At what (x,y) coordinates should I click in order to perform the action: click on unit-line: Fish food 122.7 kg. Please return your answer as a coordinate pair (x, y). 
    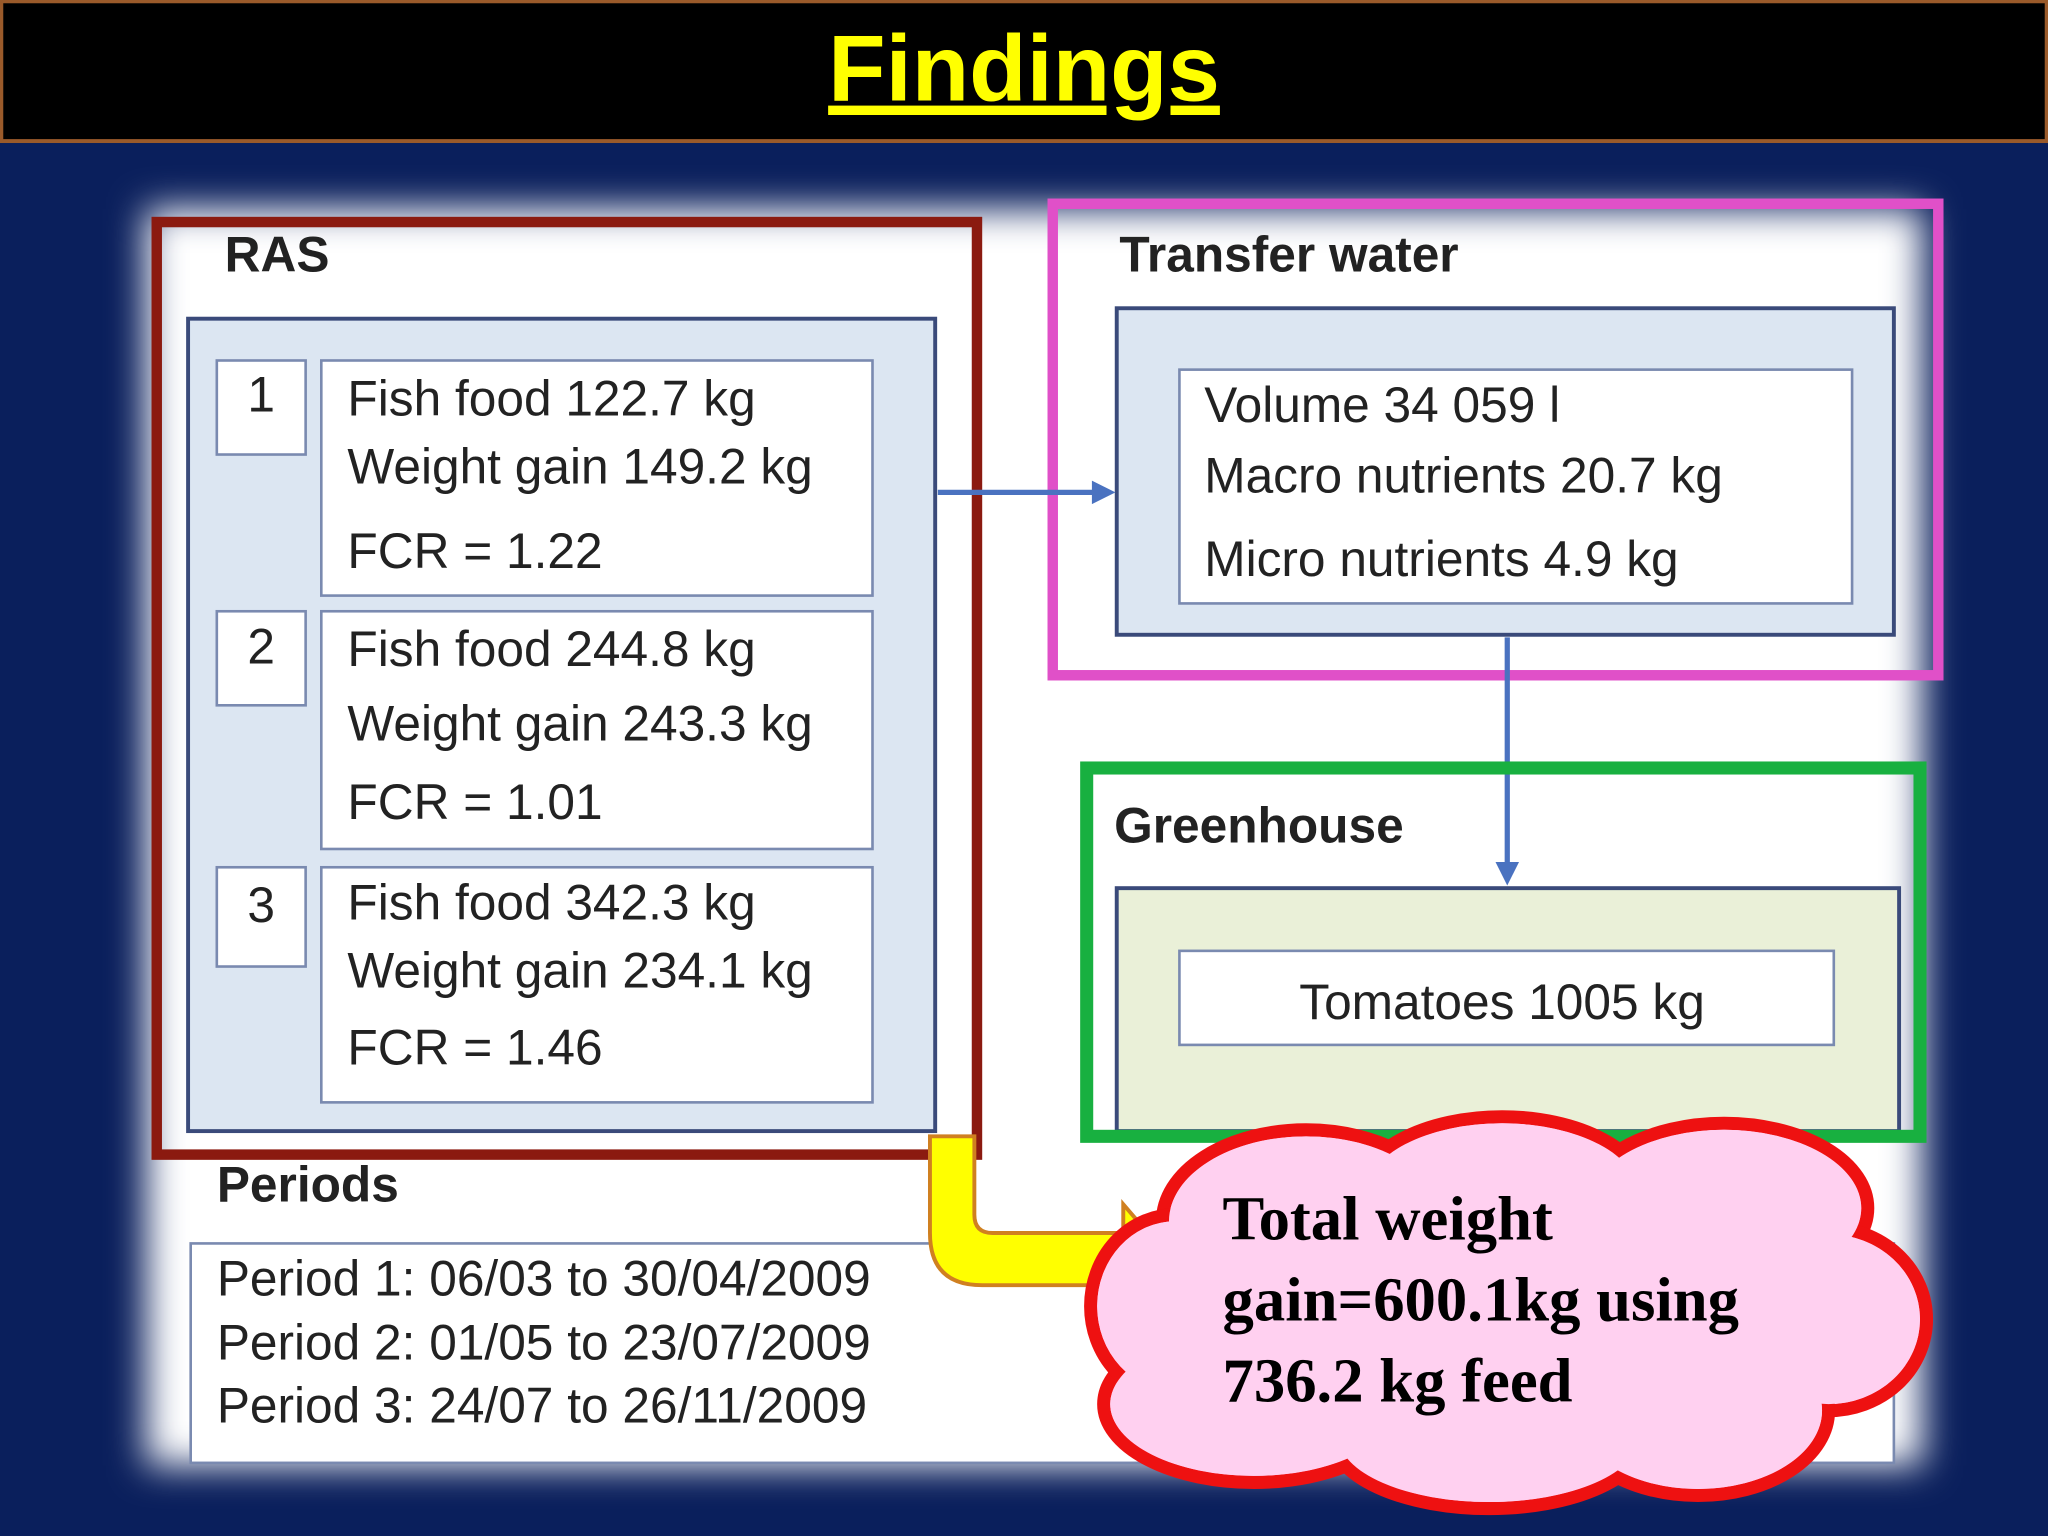
    Looking at the image, I should click on (551, 398).